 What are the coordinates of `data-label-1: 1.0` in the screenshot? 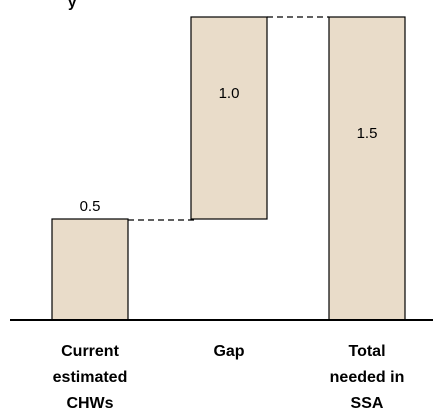 It's located at (229, 93).